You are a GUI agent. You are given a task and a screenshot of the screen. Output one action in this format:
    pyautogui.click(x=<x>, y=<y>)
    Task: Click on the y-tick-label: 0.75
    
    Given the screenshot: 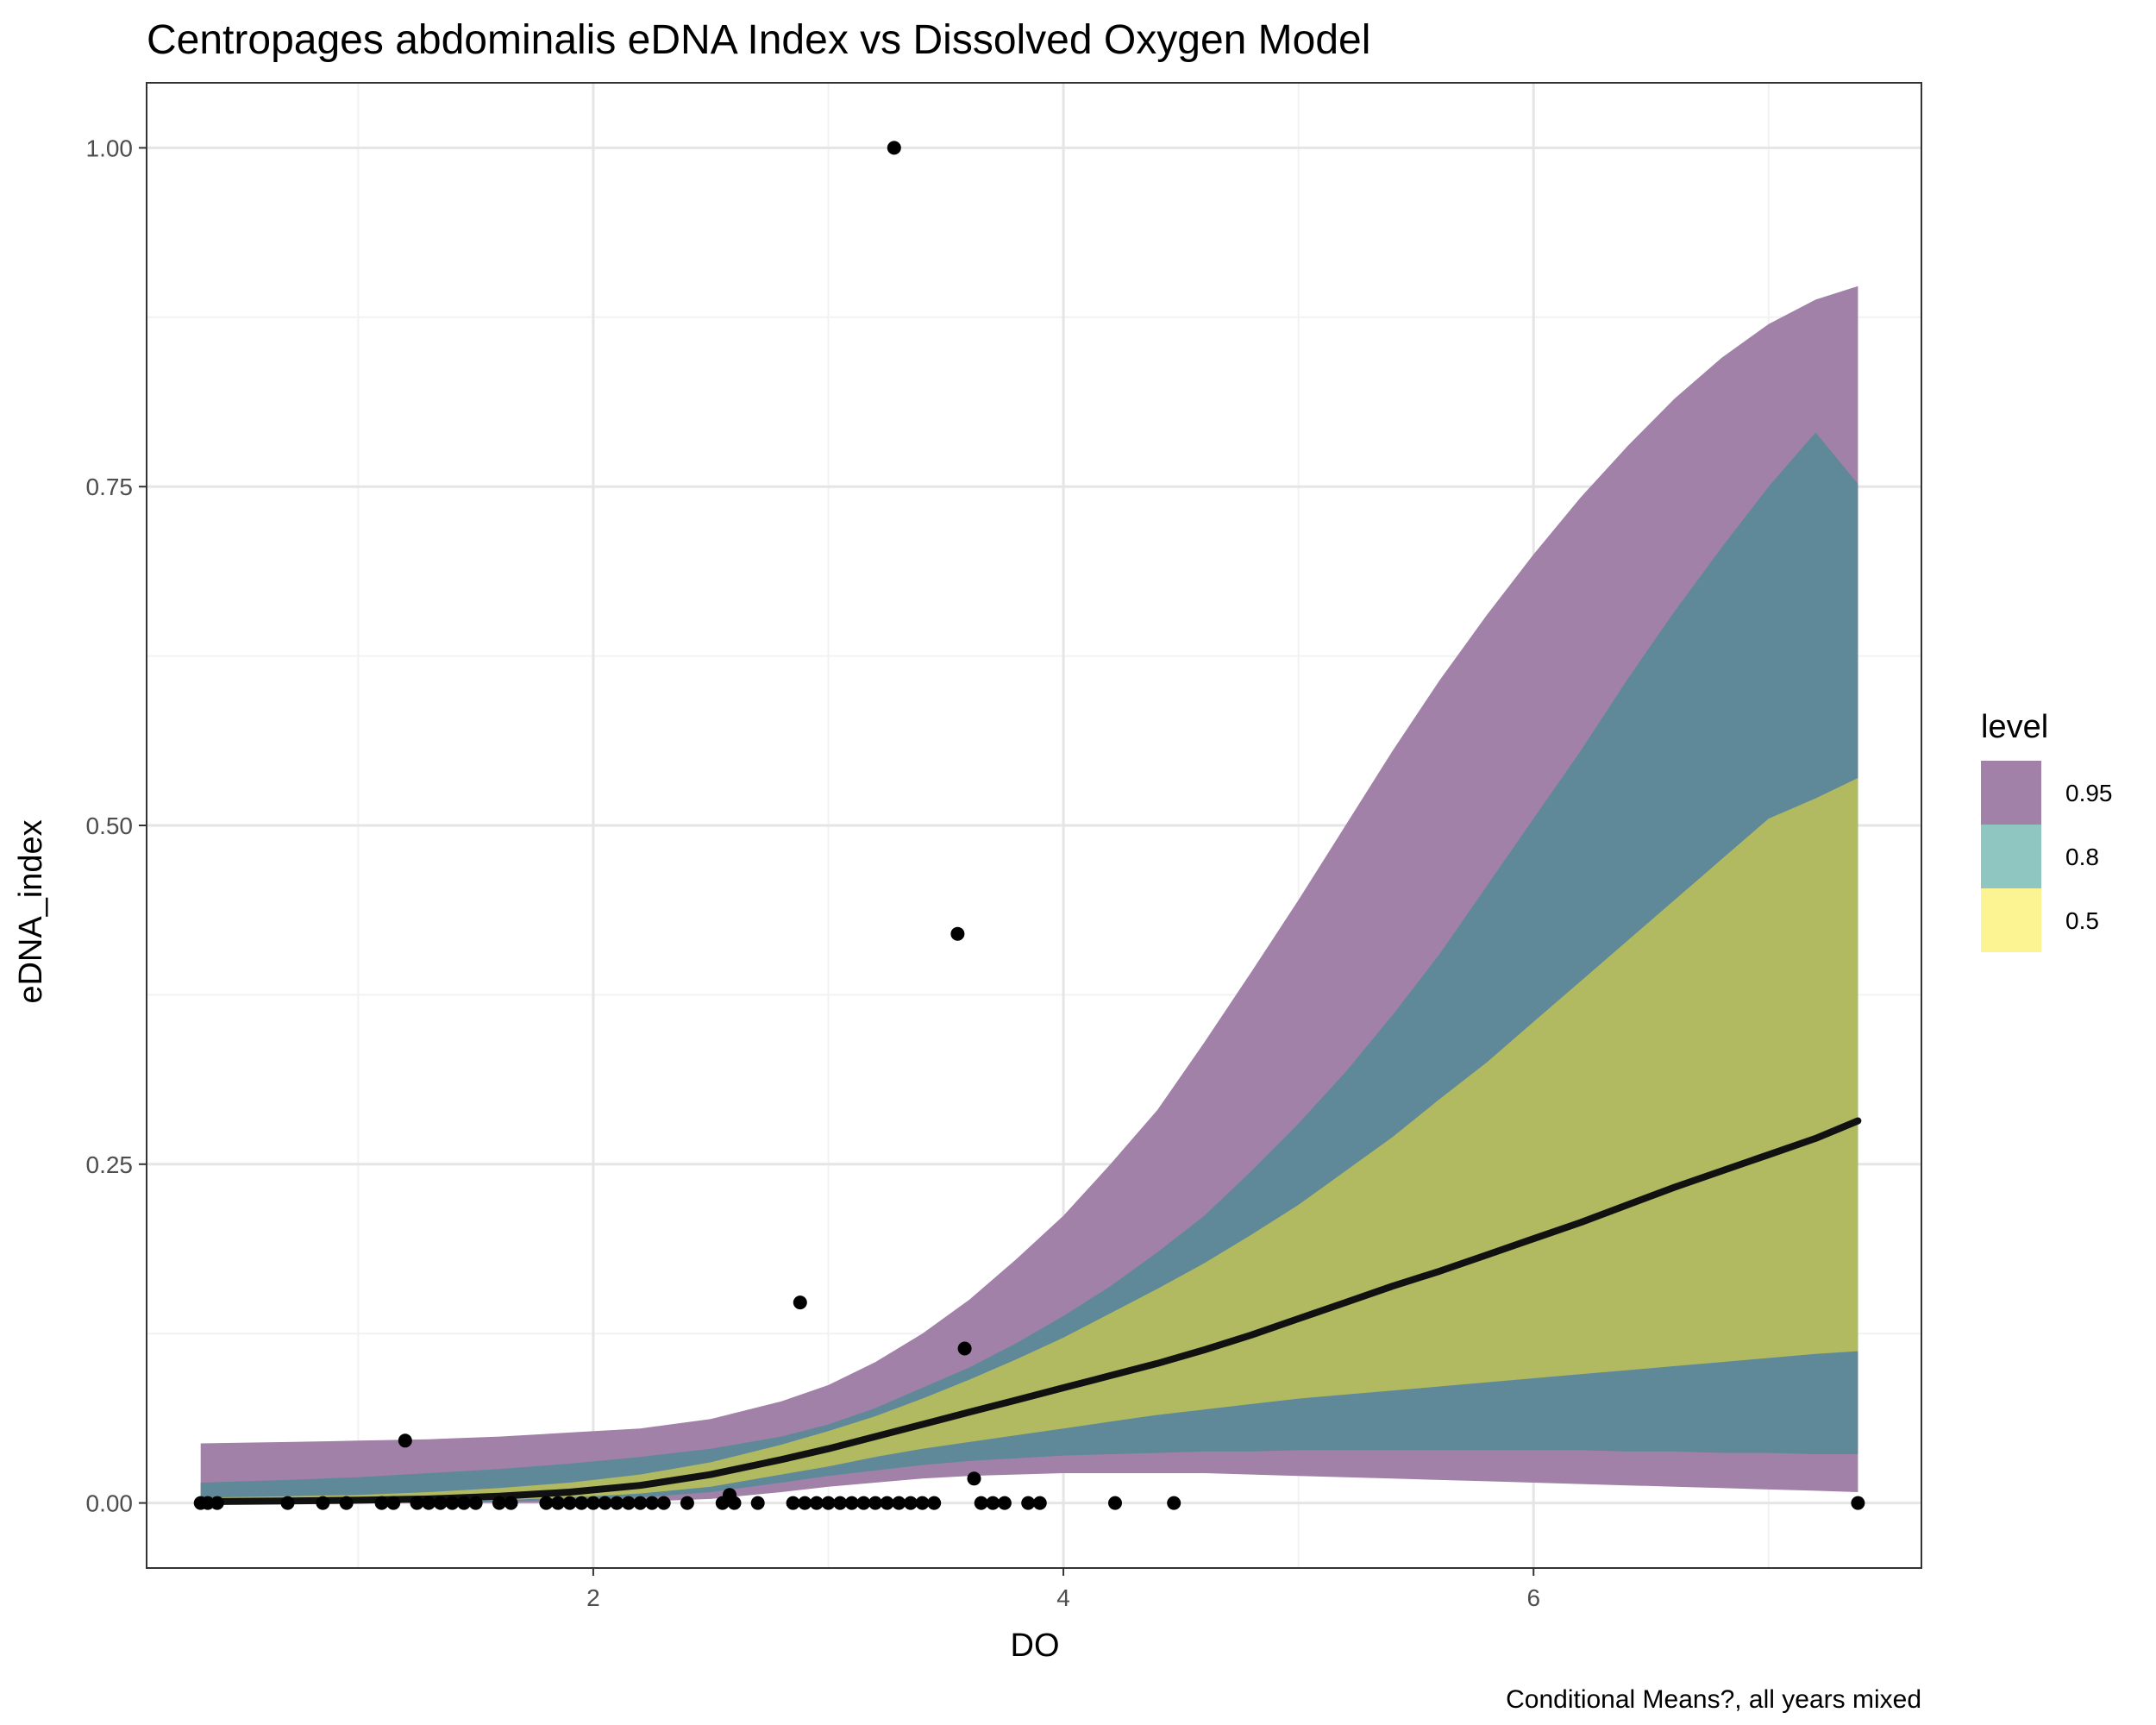 What is the action you would take?
    pyautogui.click(x=110, y=487)
    